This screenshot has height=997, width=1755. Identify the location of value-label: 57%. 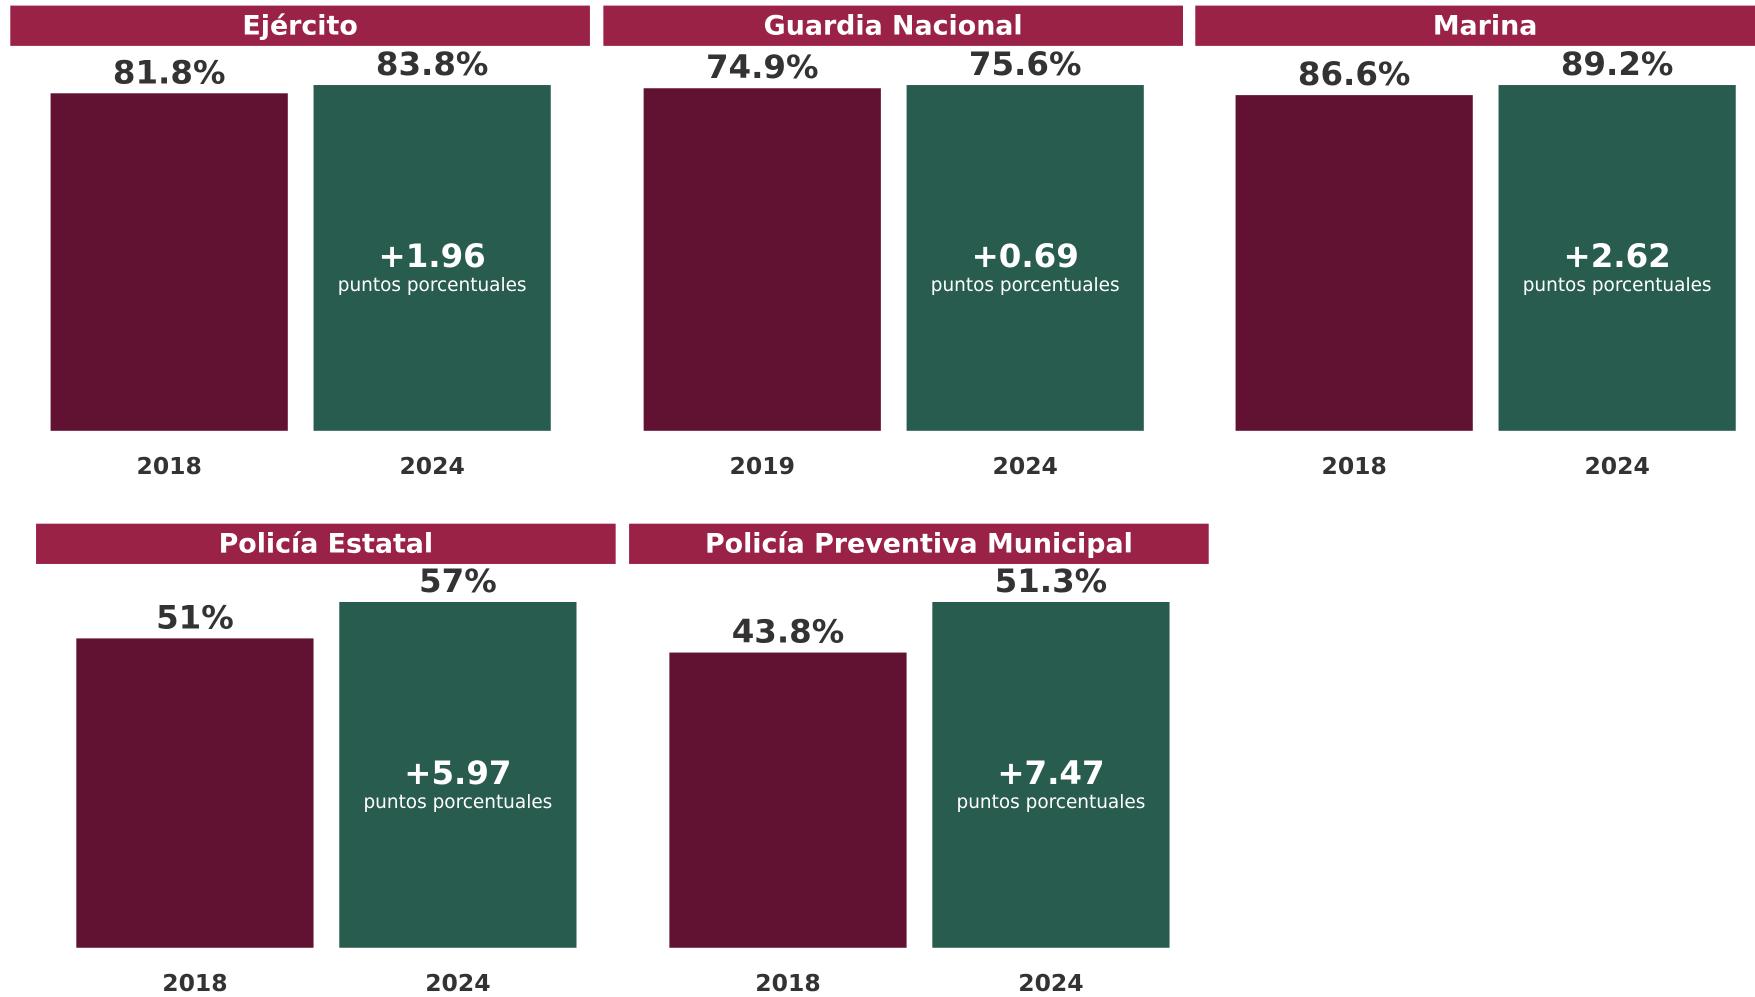
(458, 581).